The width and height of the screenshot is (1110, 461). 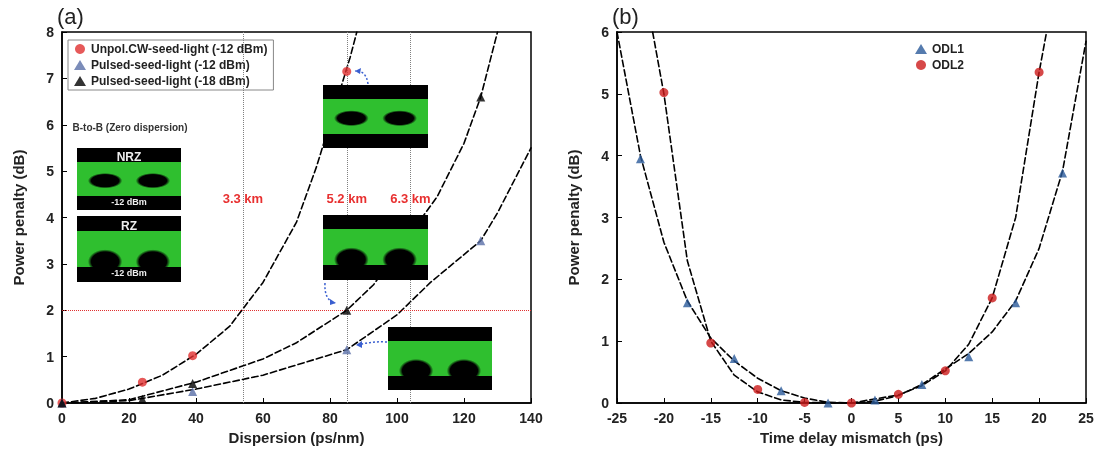 I want to click on x-tick-label: 80, so click(x=330, y=418).